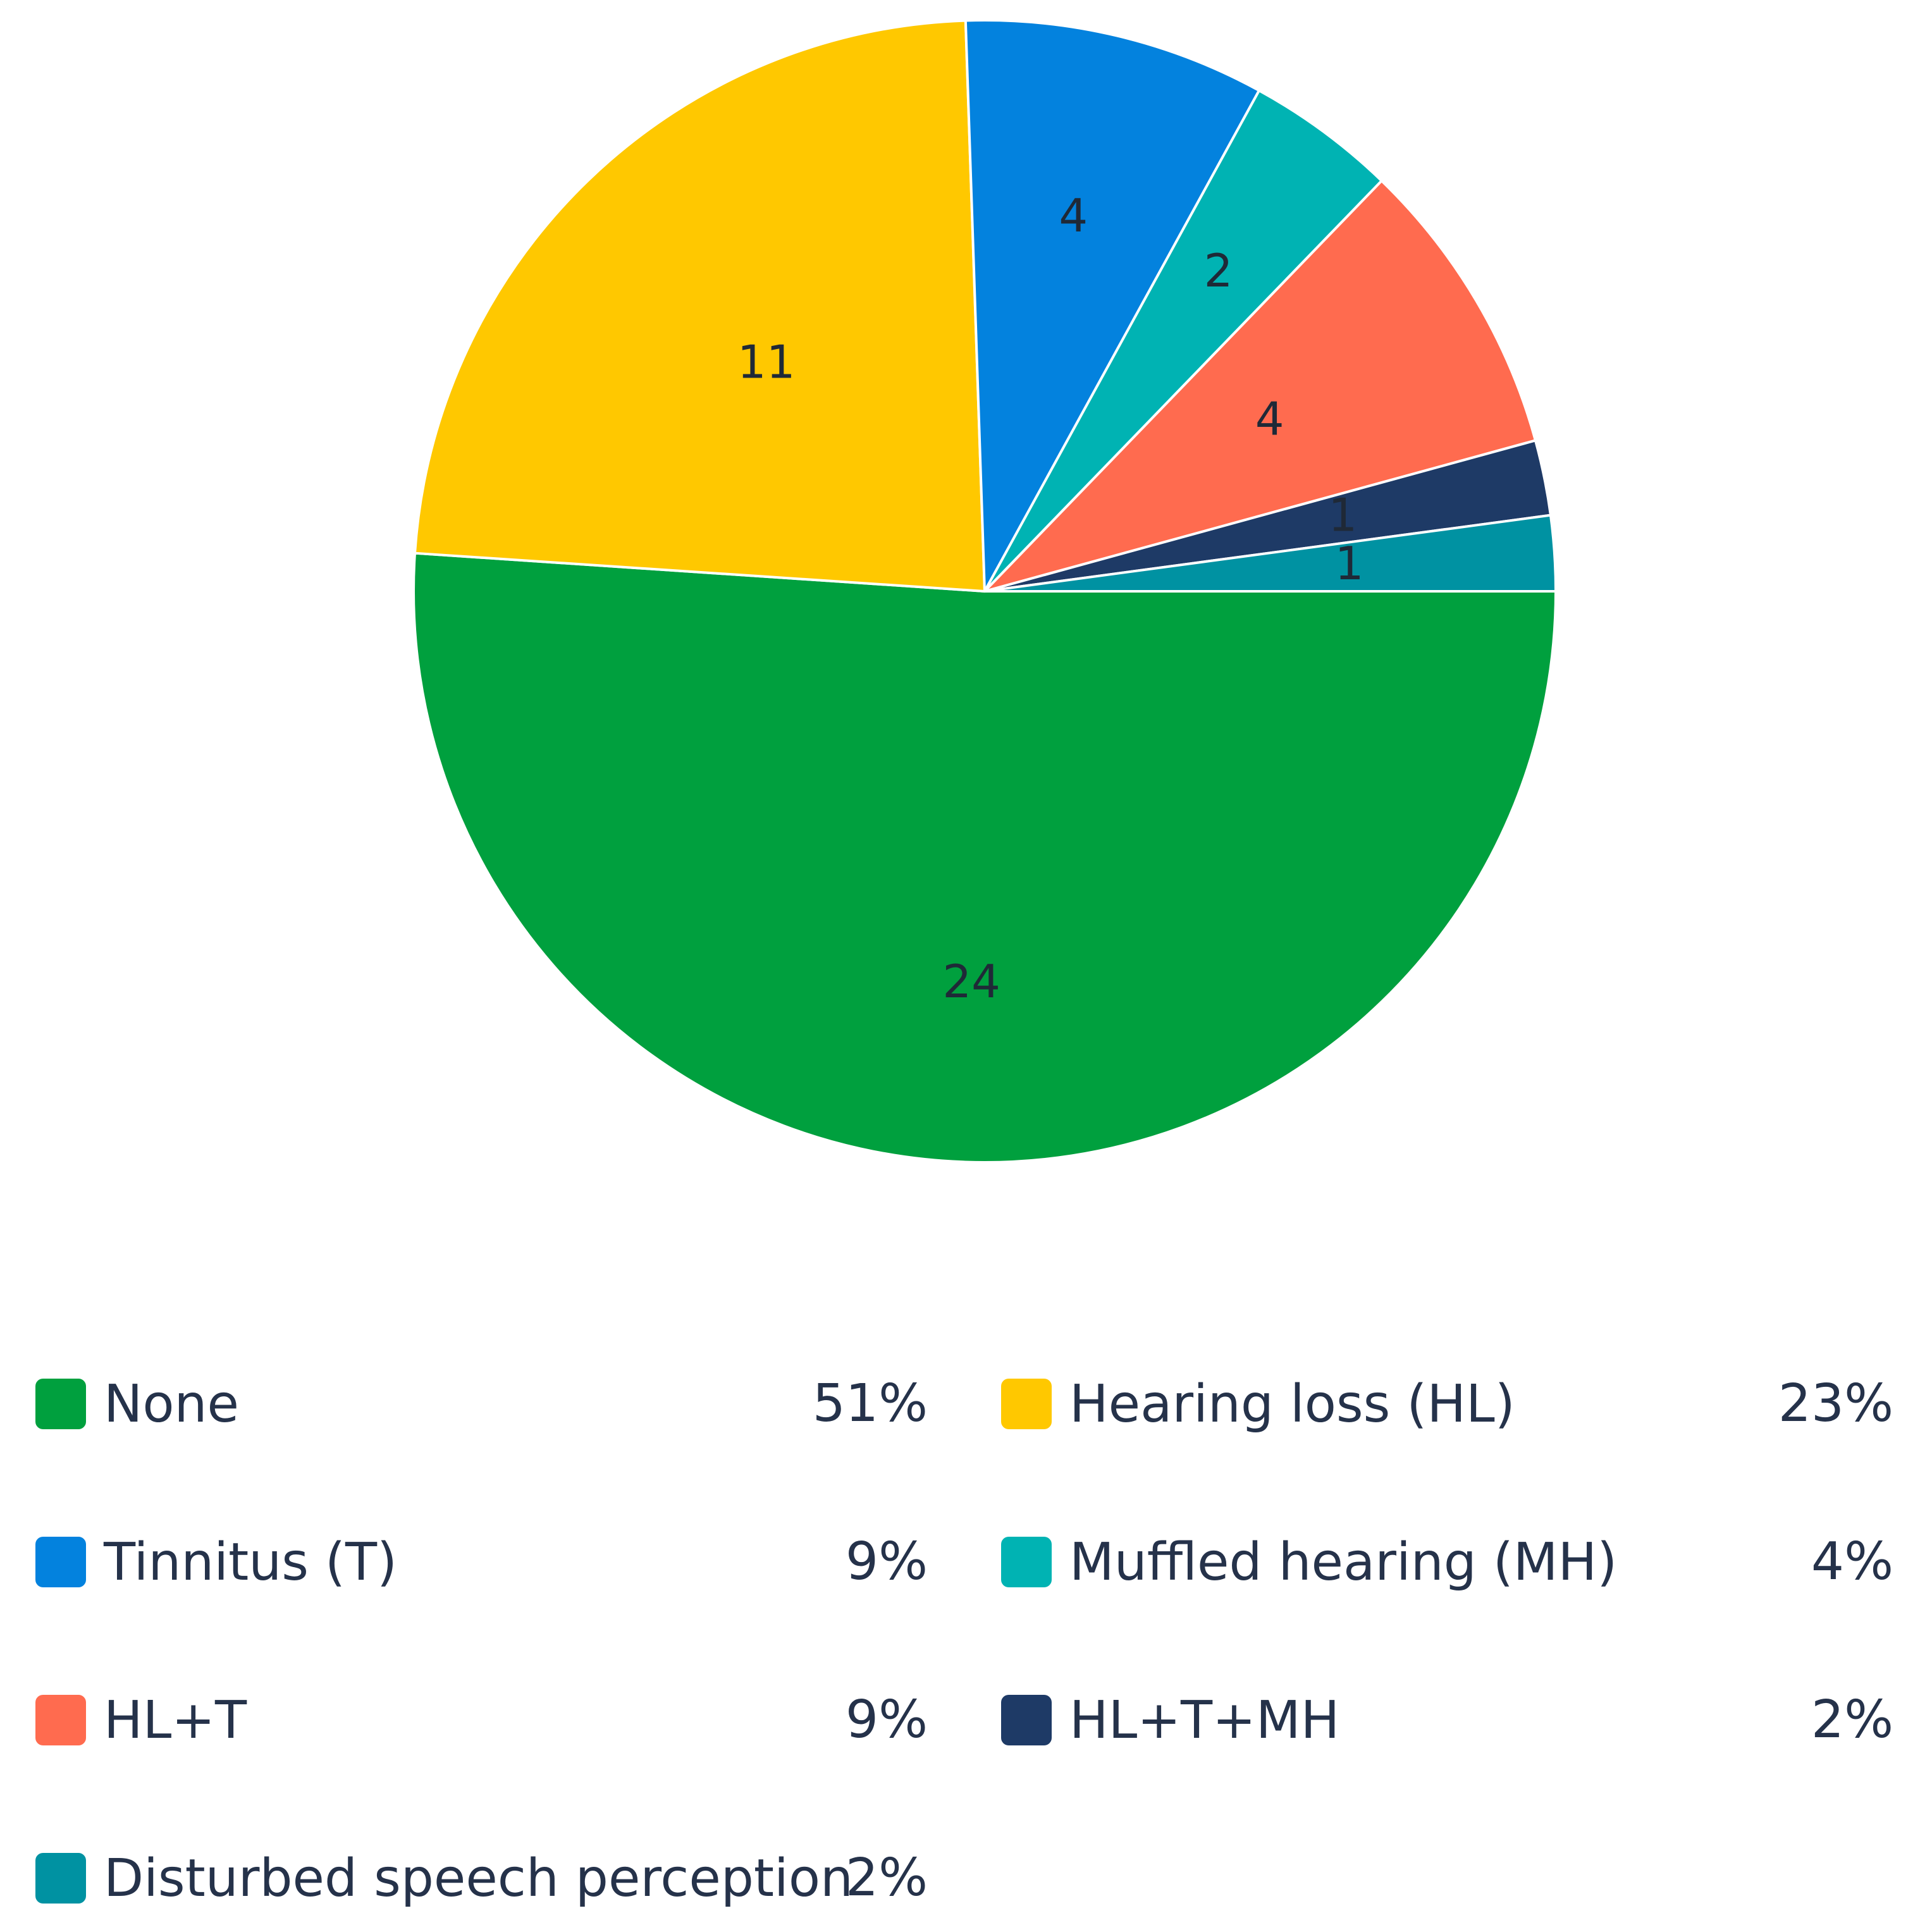 This screenshot has width=1932, height=1913. Describe the element at coordinates (175, 1720) in the screenshot. I see `legend-label: HL+T` at that location.